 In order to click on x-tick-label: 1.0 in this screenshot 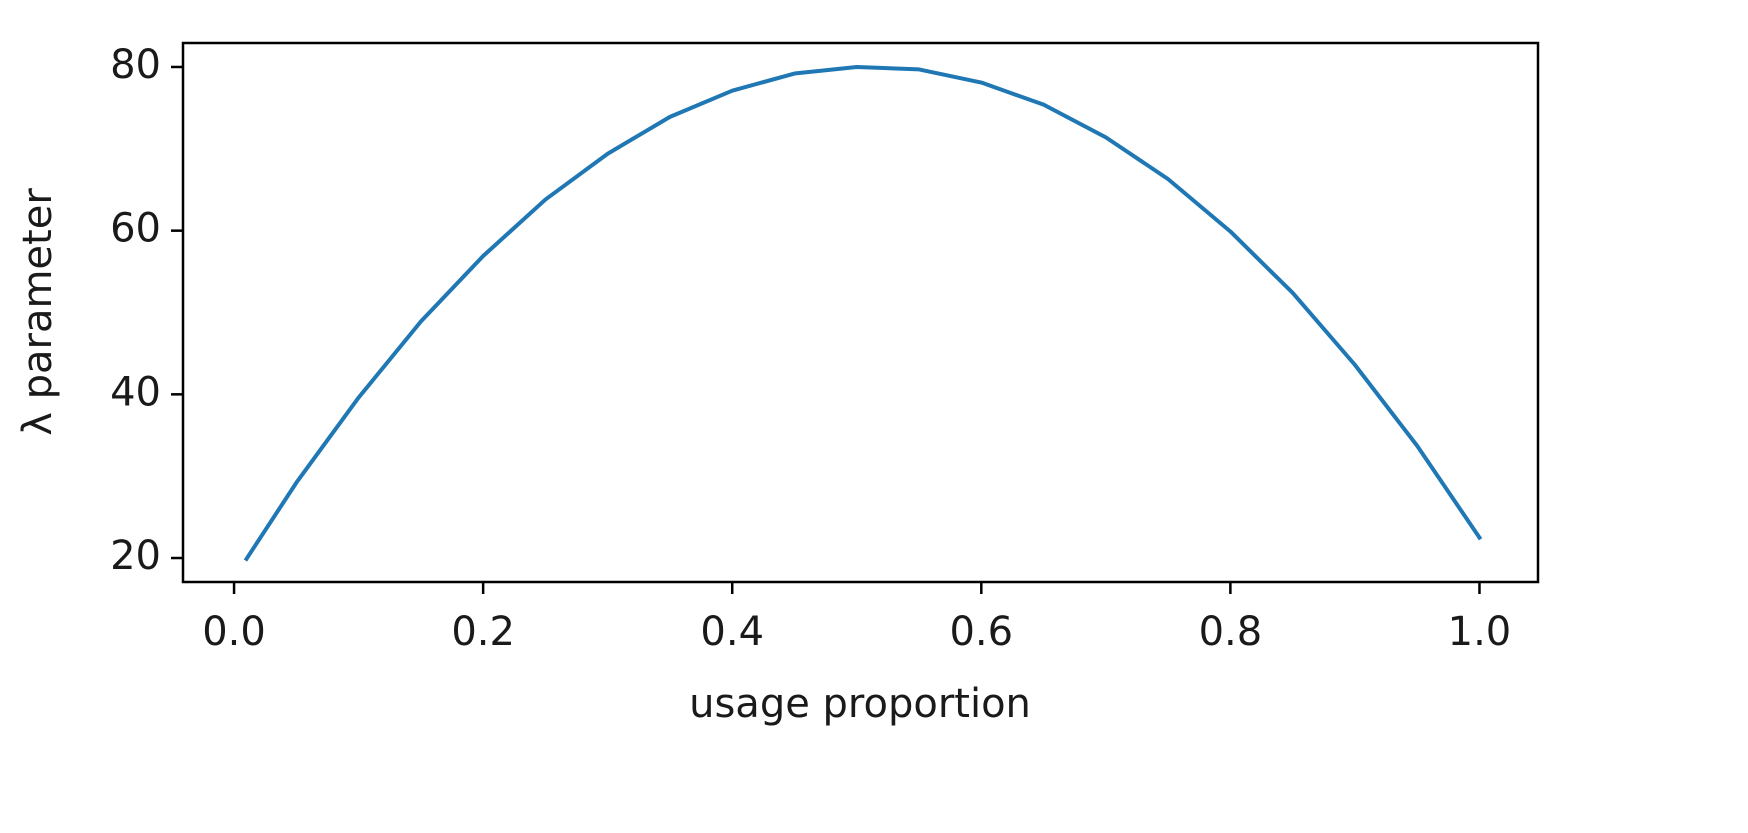, I will do `click(1480, 632)`.